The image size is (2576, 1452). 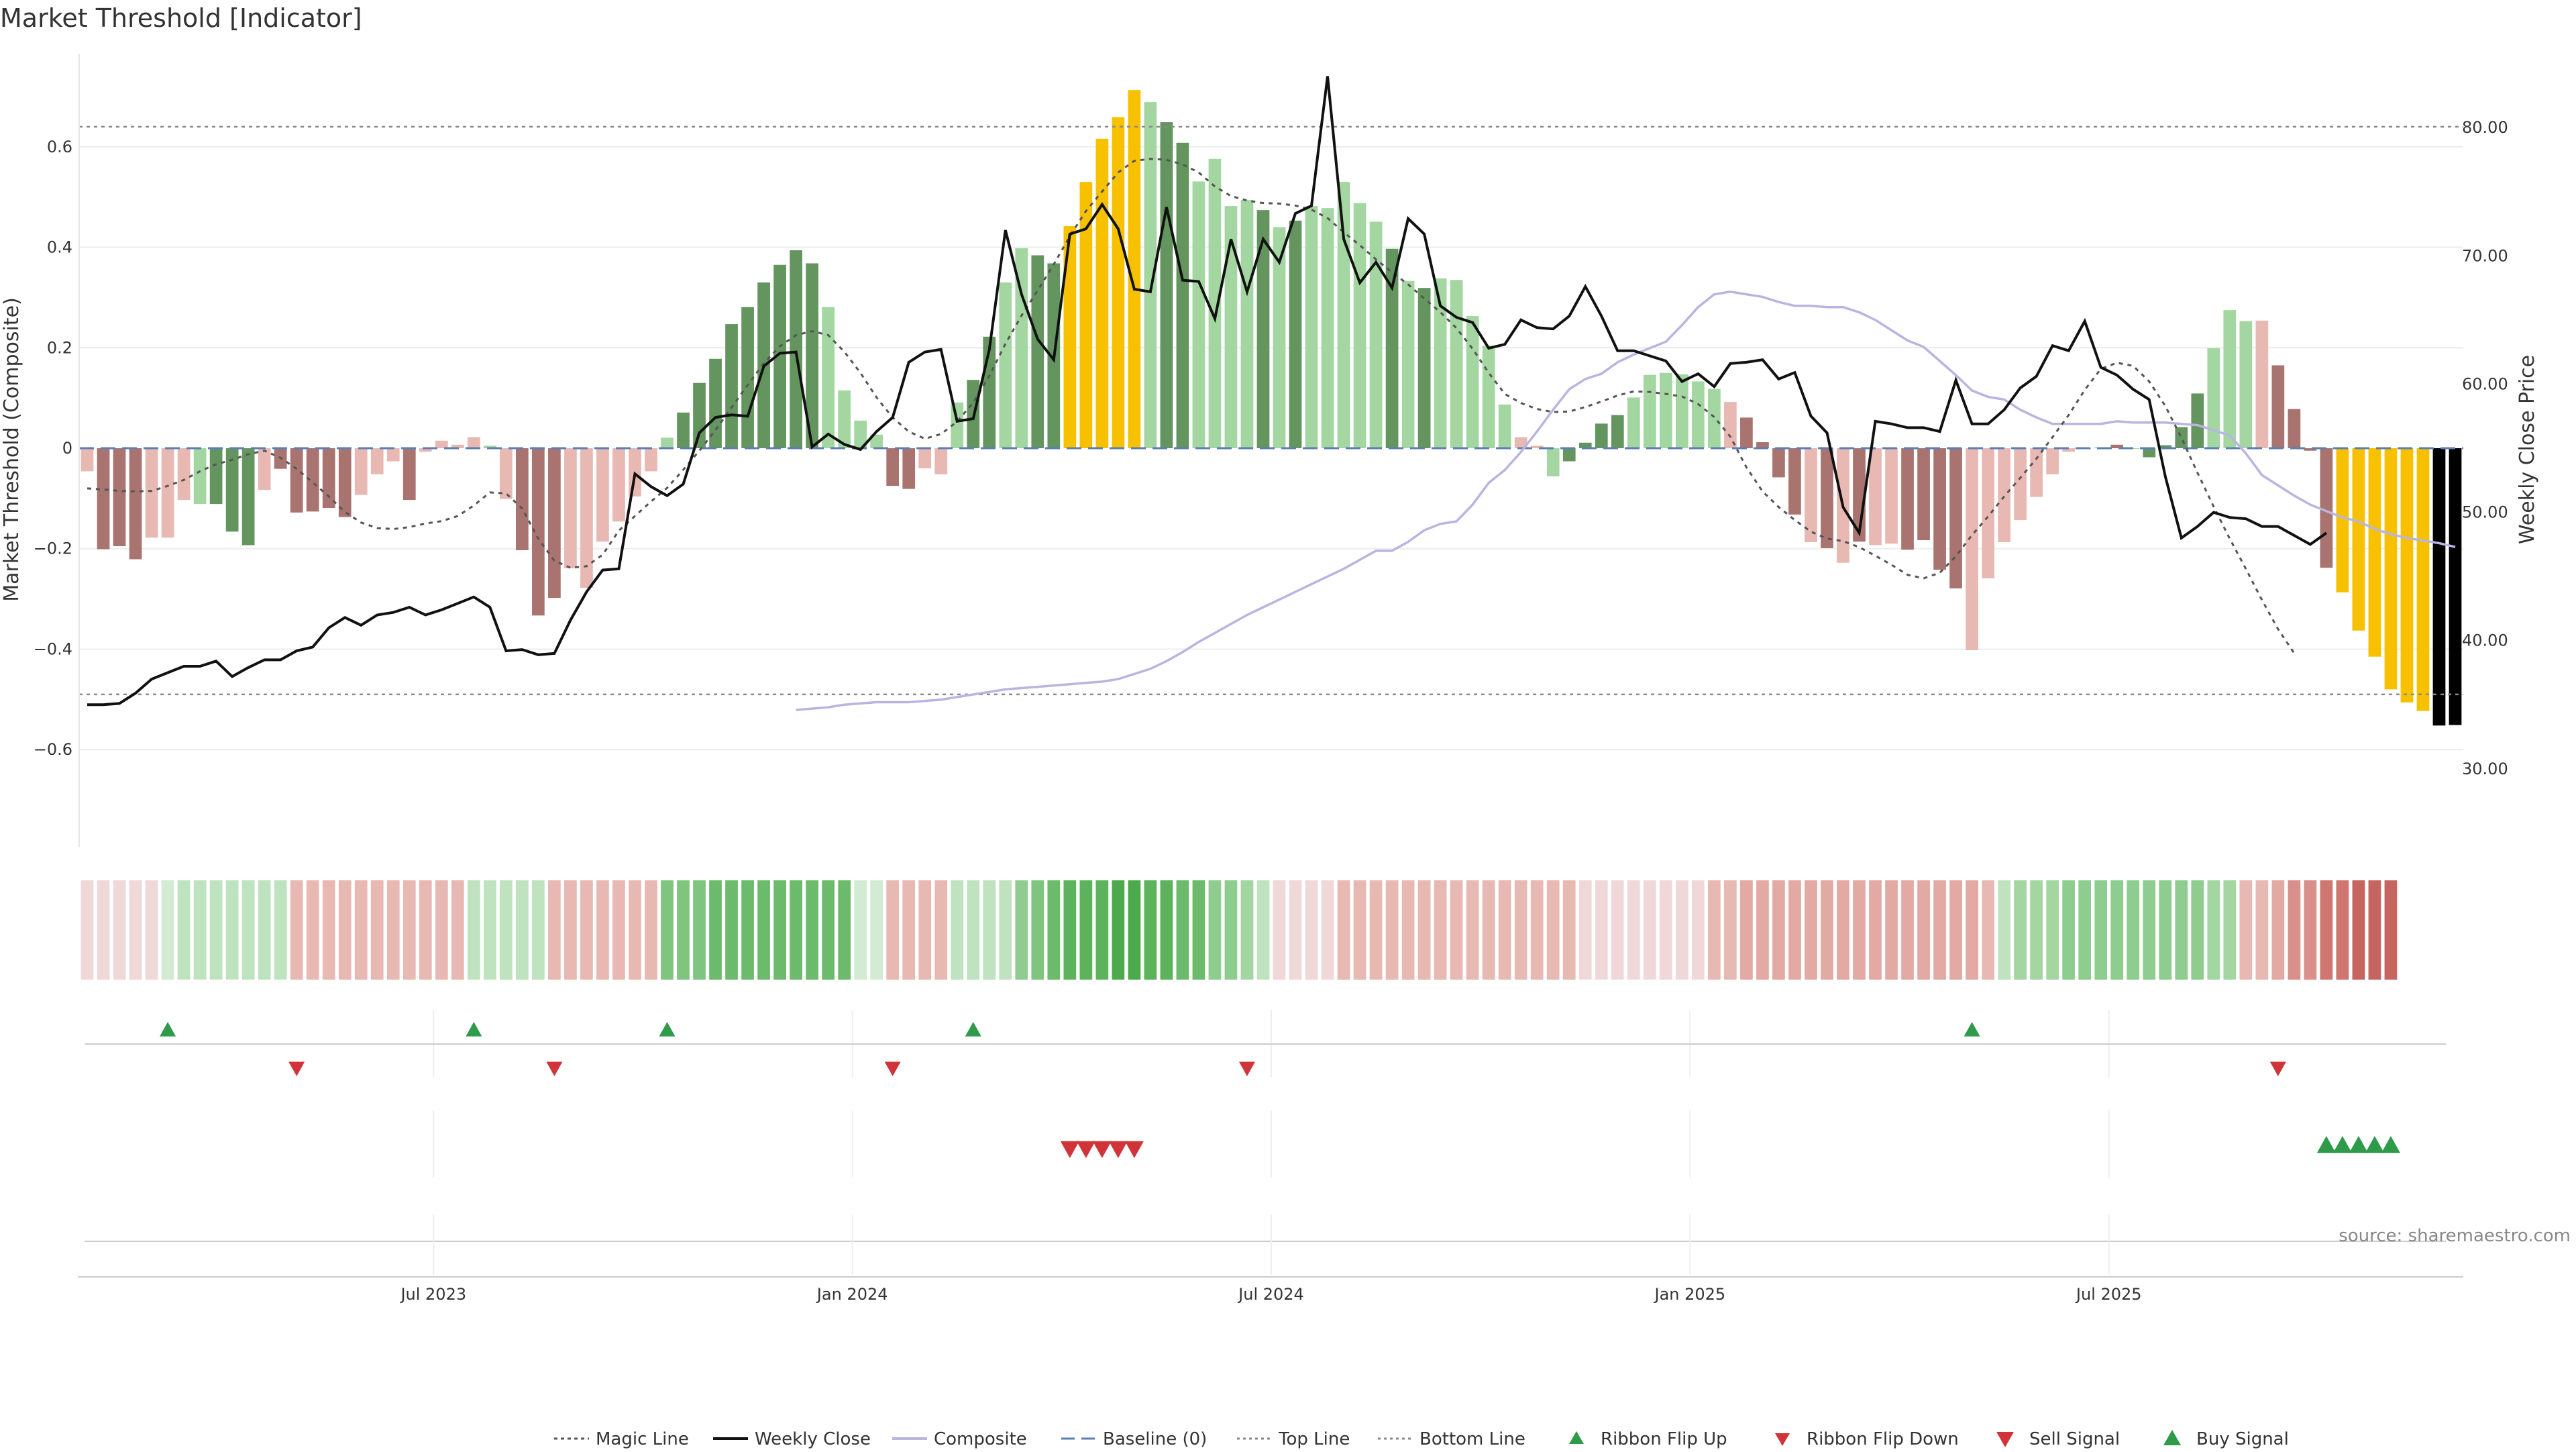 I want to click on right-axis: 80.00 70.00 60.00 50.00 40.00 30.00, so click(x=2485, y=448).